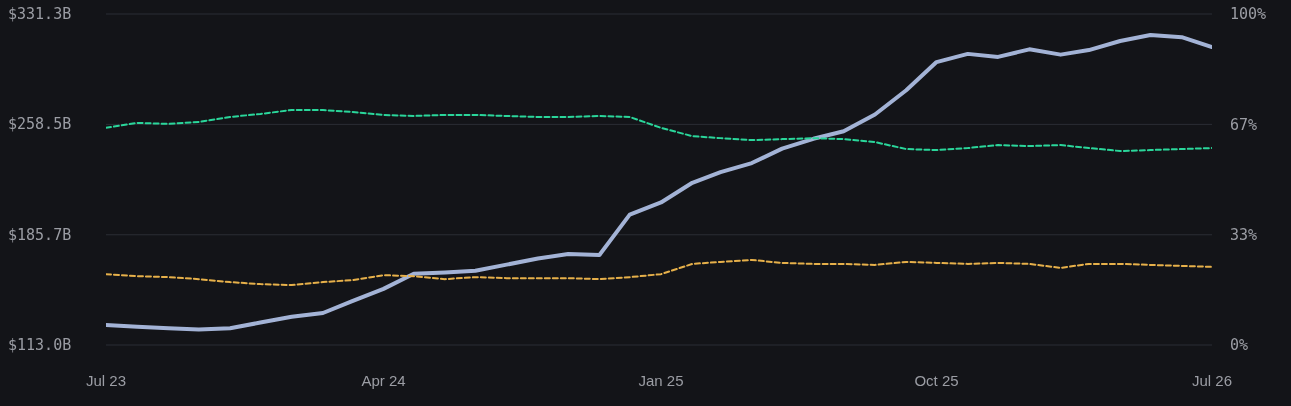 This screenshot has height=406, width=1291. Describe the element at coordinates (40, 124) in the screenshot. I see `y-tick-label: $258.5B` at that location.